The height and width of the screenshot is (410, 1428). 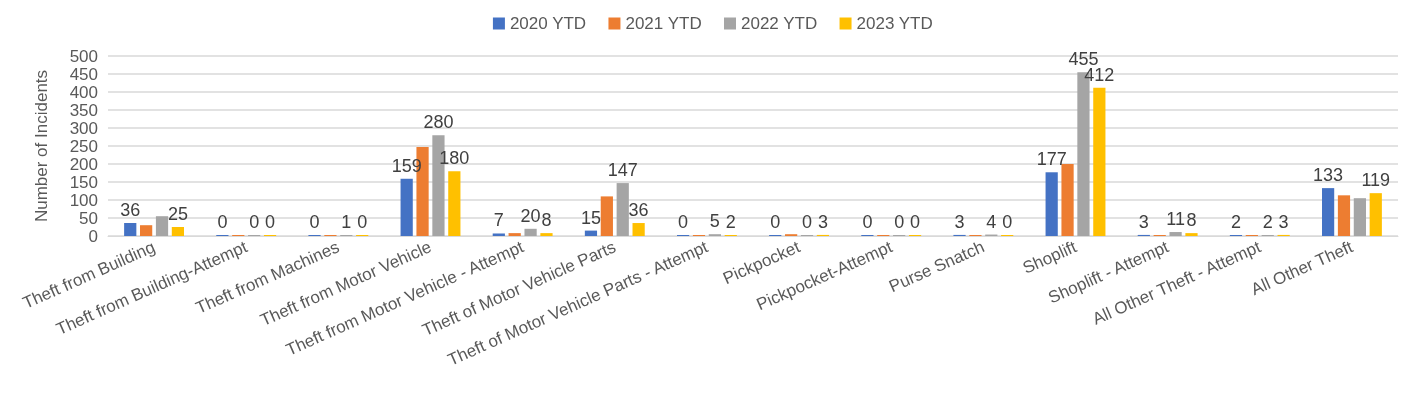 What do you see at coordinates (83, 164) in the screenshot?
I see `y-tick-label: 200` at bounding box center [83, 164].